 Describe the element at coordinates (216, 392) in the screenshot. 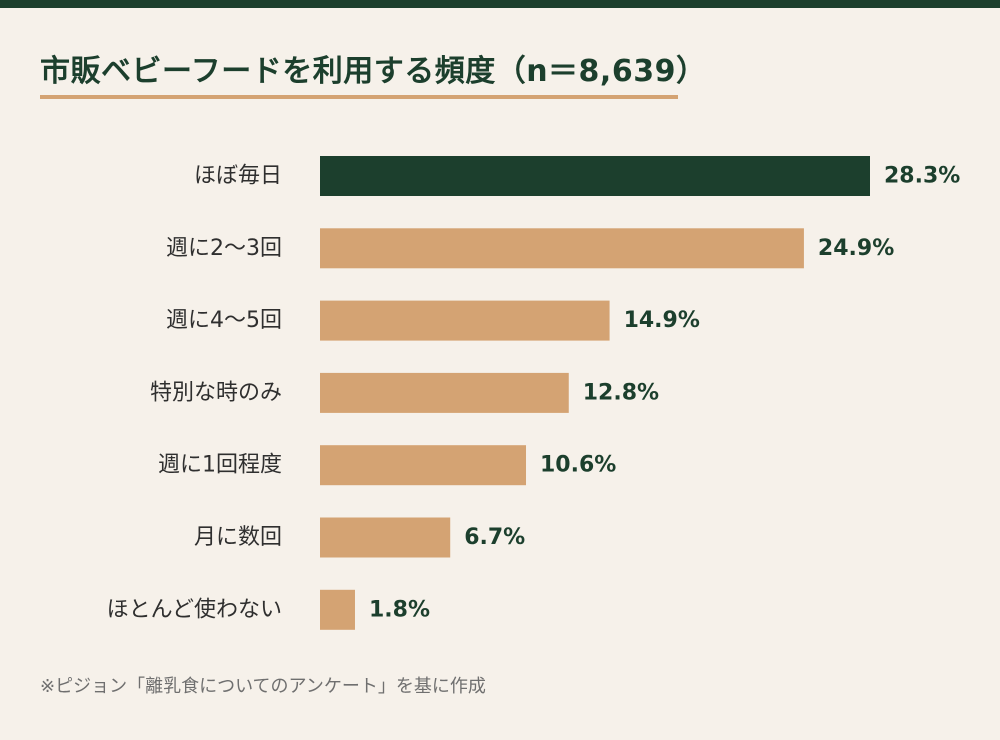

I see `category-label: 特別な時のみ` at that location.